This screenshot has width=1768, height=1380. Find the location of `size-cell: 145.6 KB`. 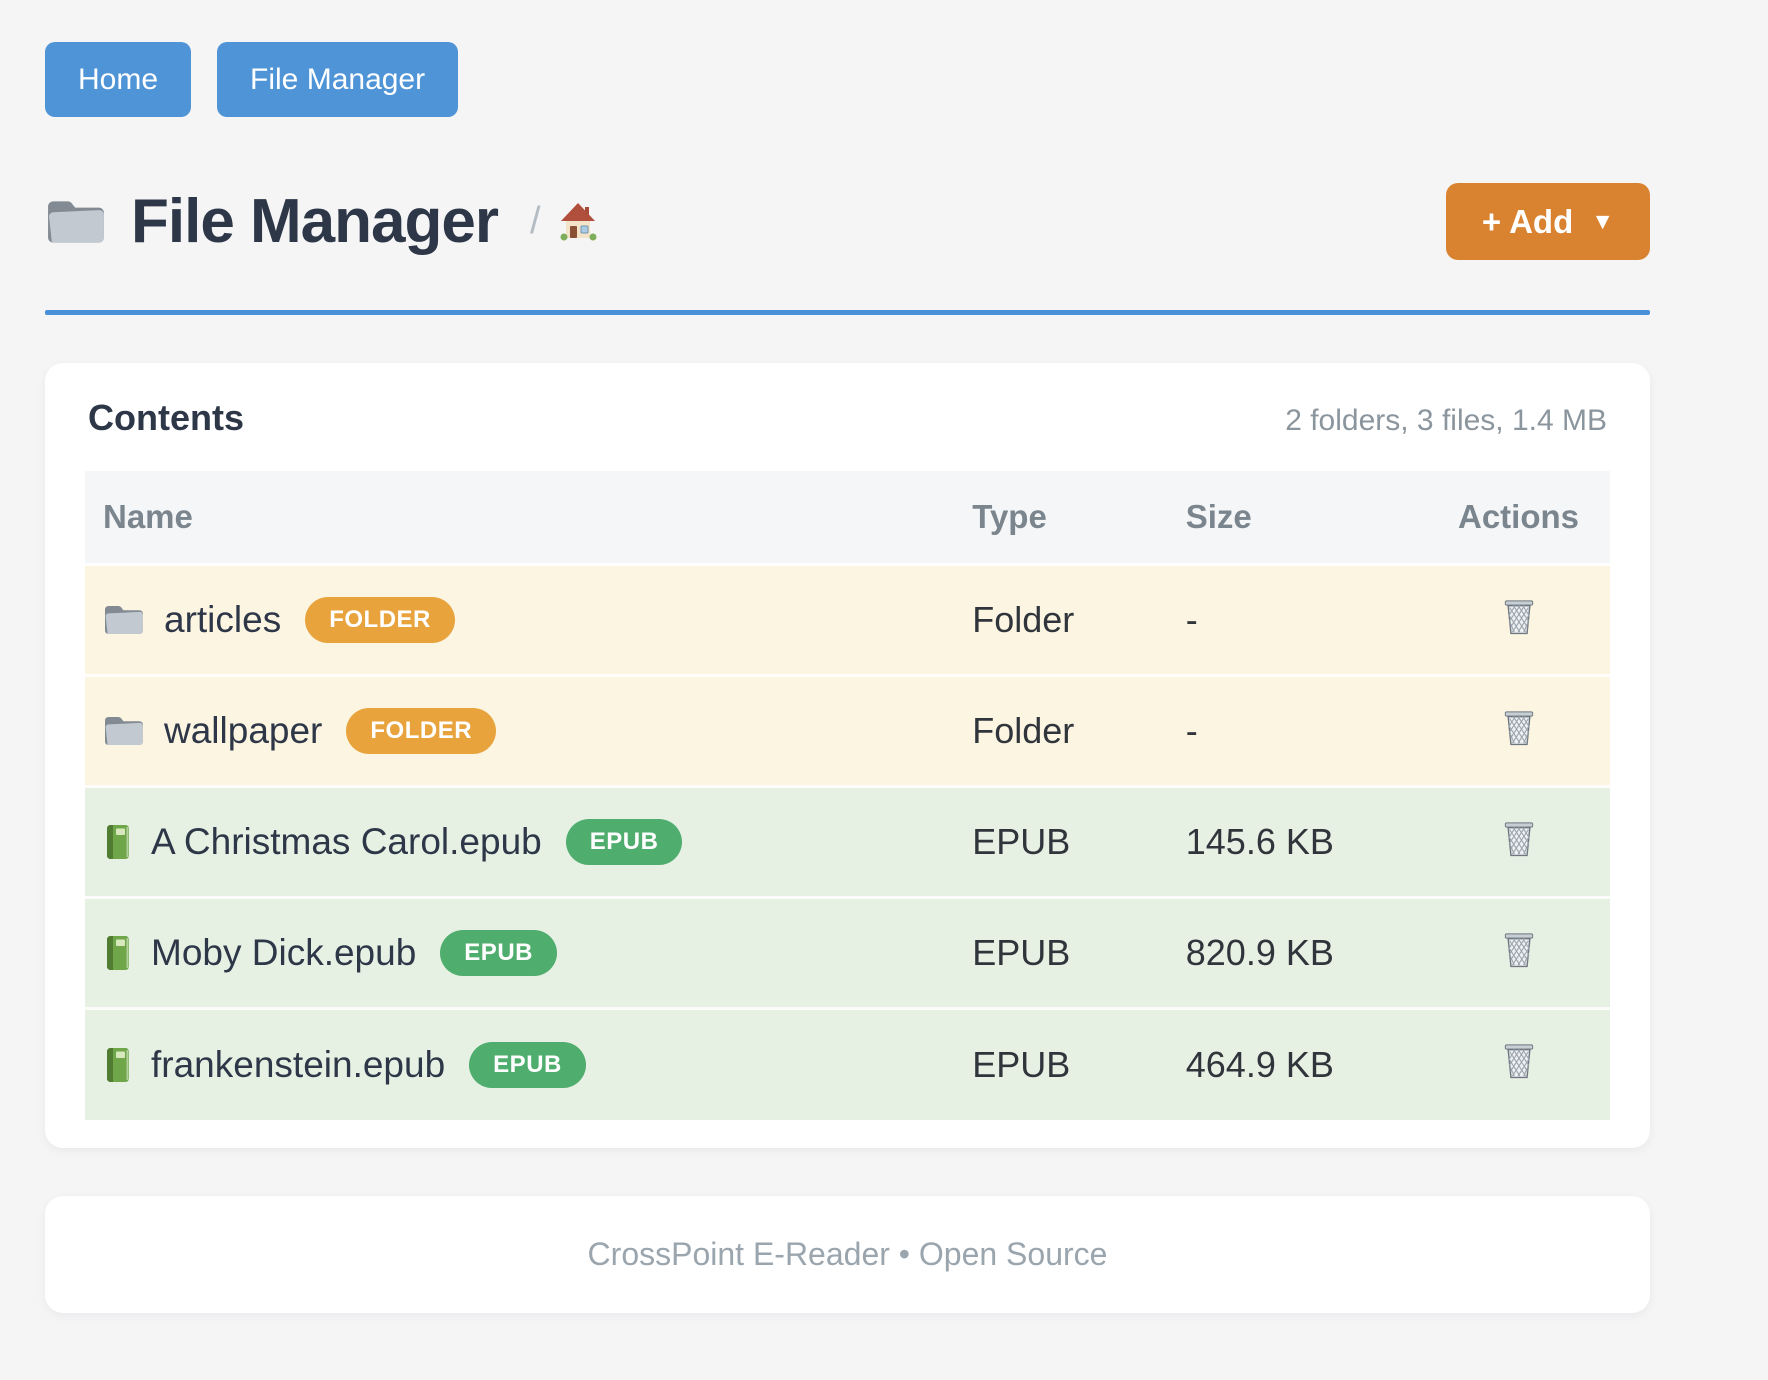

size-cell: 145.6 KB is located at coordinates (1297, 842).